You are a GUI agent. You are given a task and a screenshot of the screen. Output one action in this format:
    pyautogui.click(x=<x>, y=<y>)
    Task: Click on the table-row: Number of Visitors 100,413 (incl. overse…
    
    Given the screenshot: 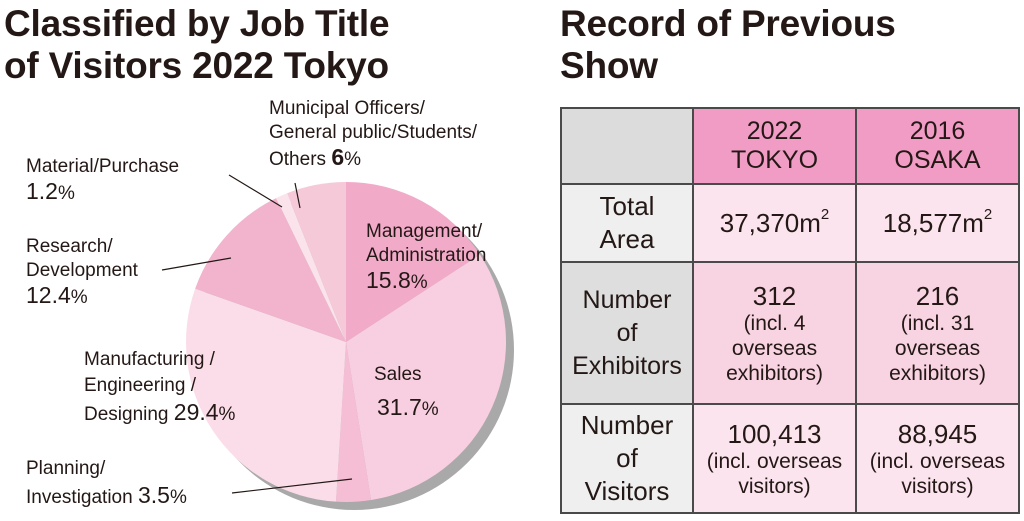 What is the action you would take?
    pyautogui.click(x=790, y=458)
    